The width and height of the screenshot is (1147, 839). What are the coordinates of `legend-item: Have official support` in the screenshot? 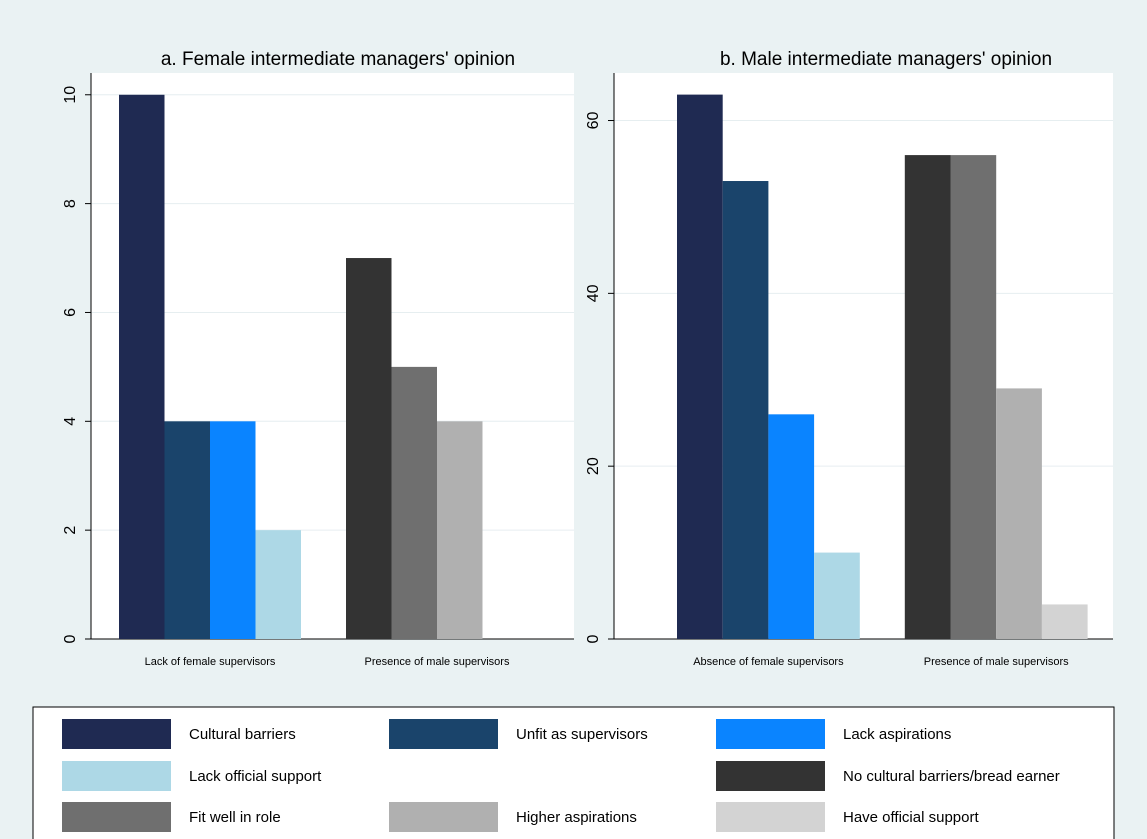 It's located at (847, 817).